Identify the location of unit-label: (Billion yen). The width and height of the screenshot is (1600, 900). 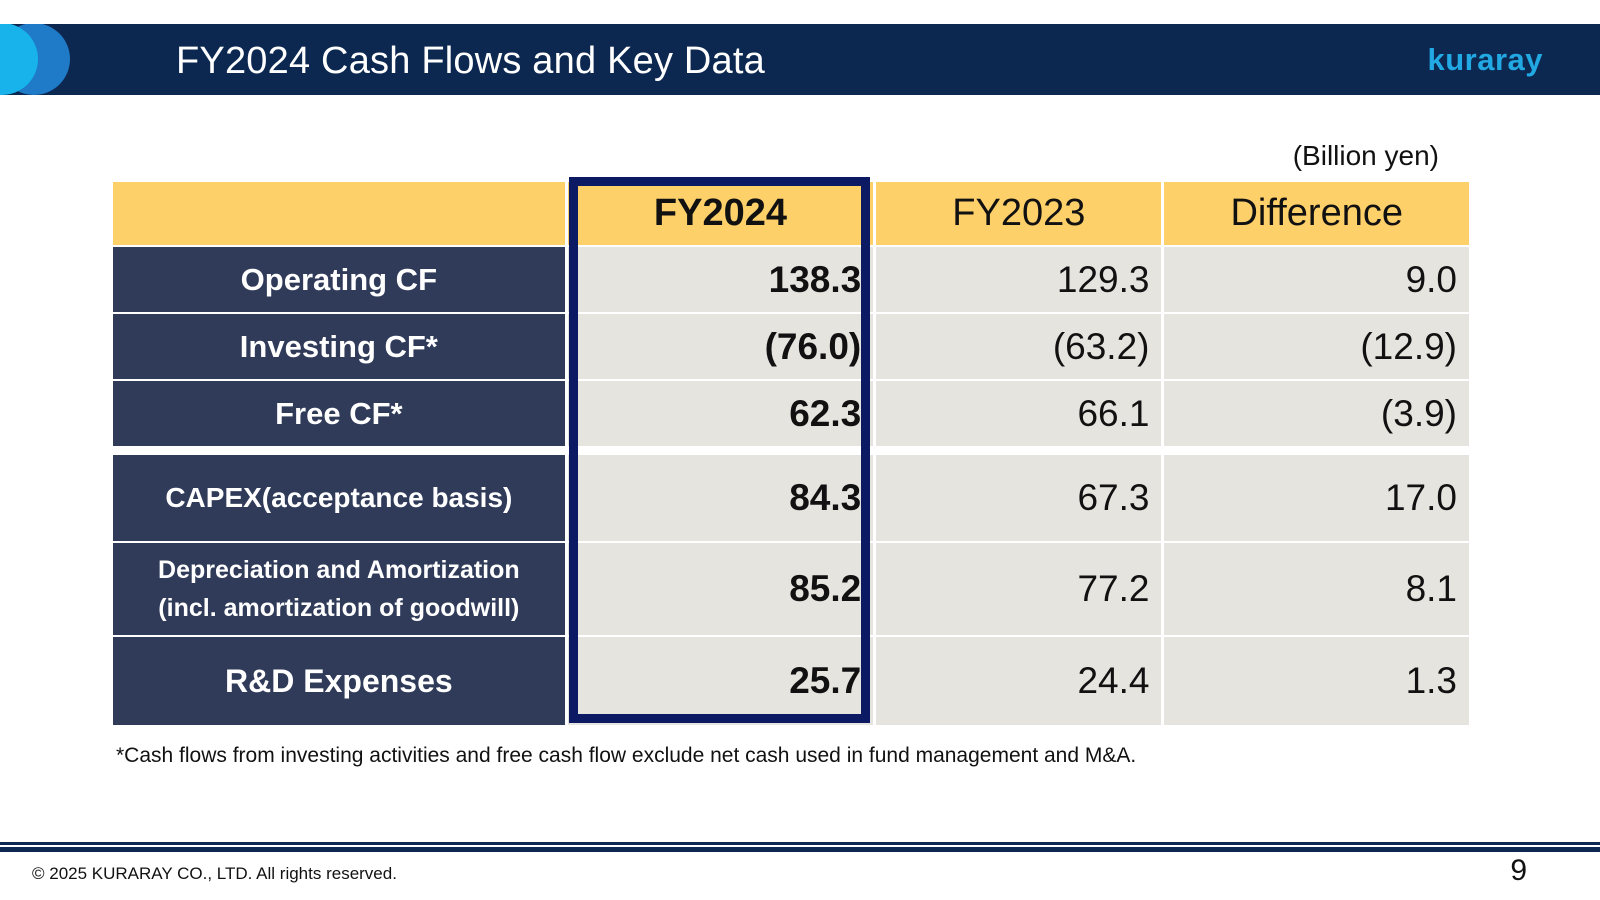
(1365, 155).